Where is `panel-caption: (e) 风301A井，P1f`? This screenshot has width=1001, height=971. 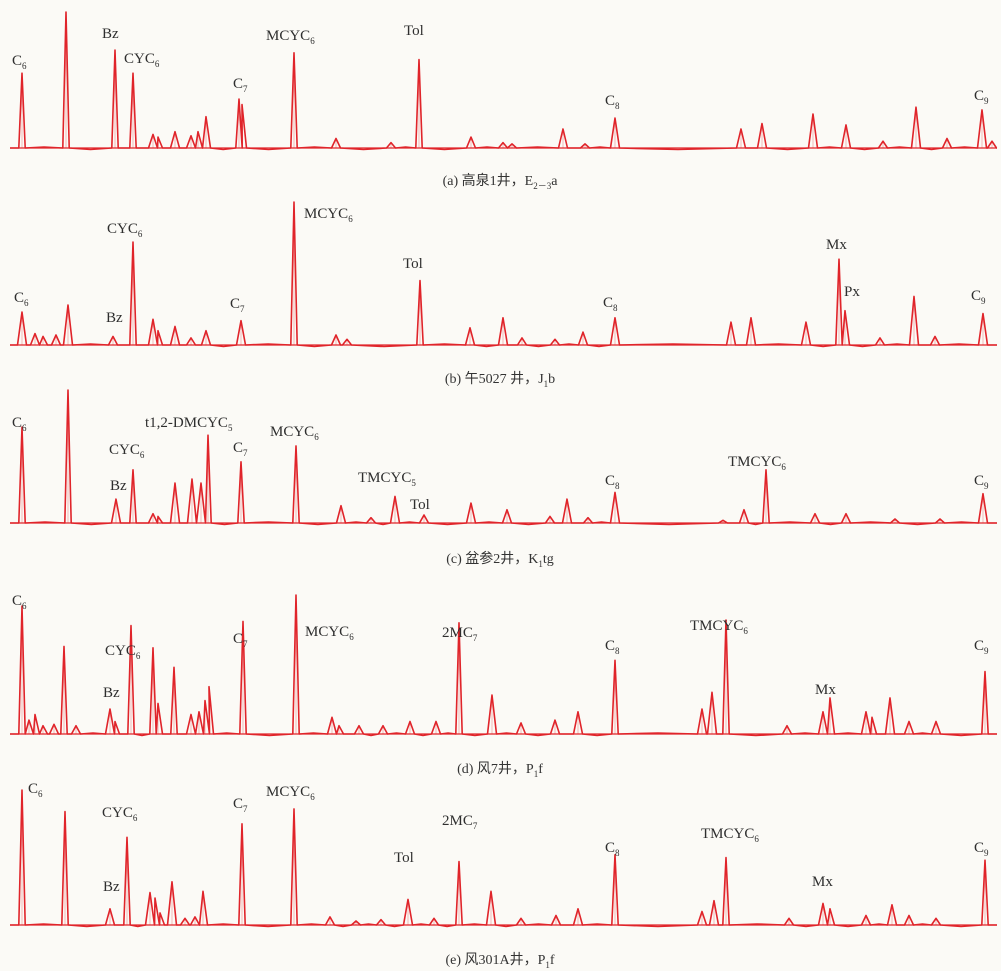
panel-caption: (e) 风301A井，P1f is located at coordinates (499, 961).